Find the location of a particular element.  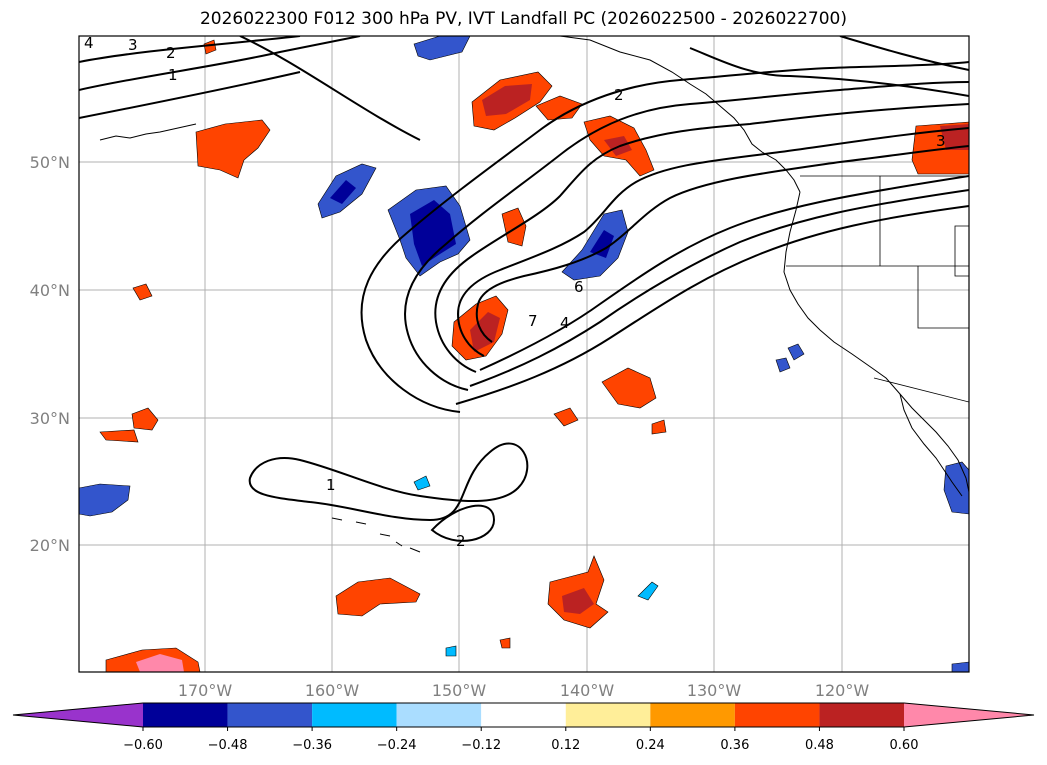

lon-label: 140°W is located at coordinates (587, 690).